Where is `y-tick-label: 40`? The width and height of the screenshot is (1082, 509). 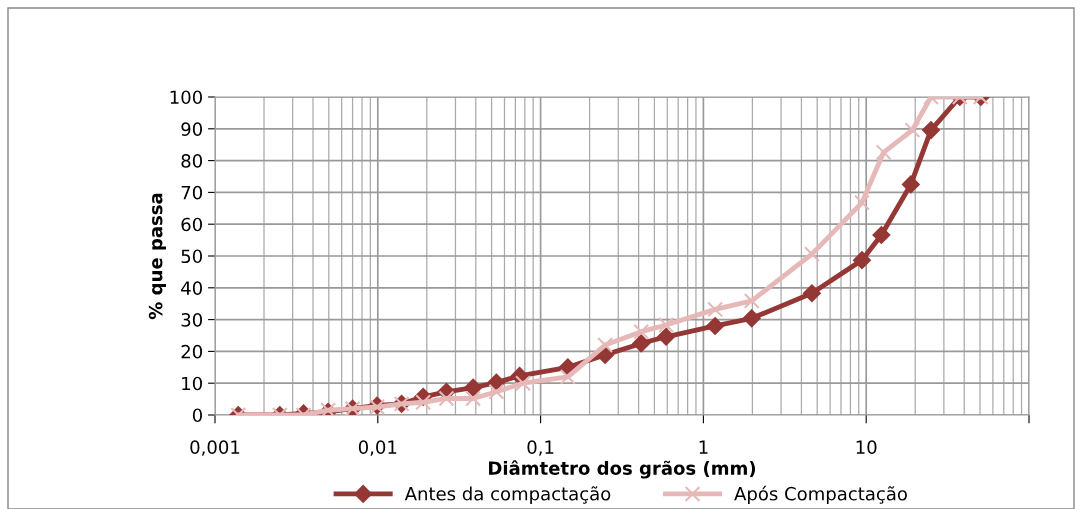 y-tick-label: 40 is located at coordinates (191, 288).